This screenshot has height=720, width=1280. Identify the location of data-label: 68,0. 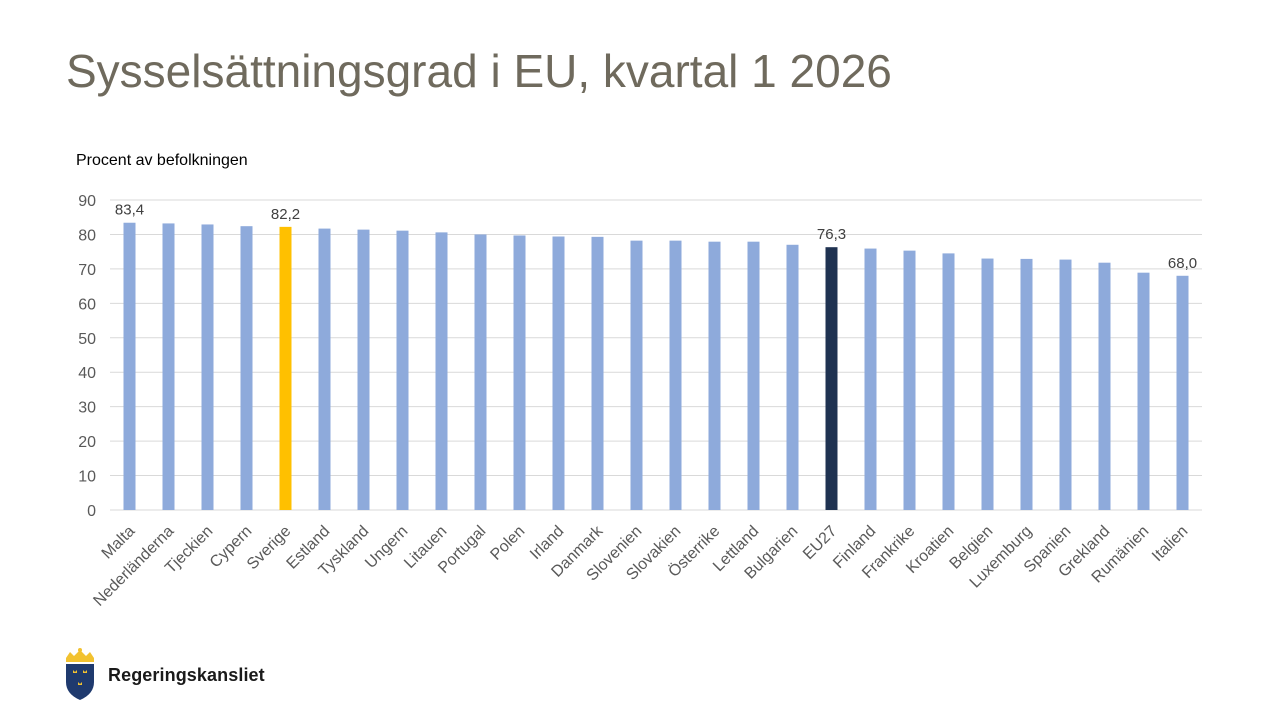
(1182, 263).